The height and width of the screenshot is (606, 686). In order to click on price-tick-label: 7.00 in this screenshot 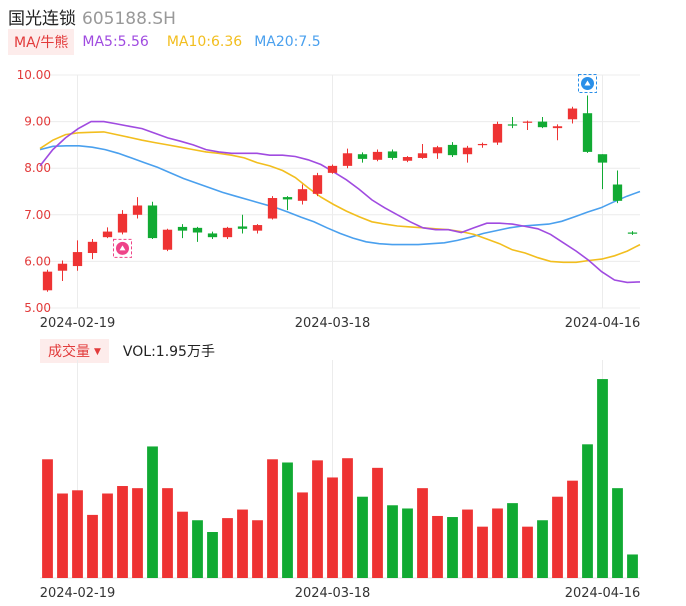, I will do `click(37, 215)`.